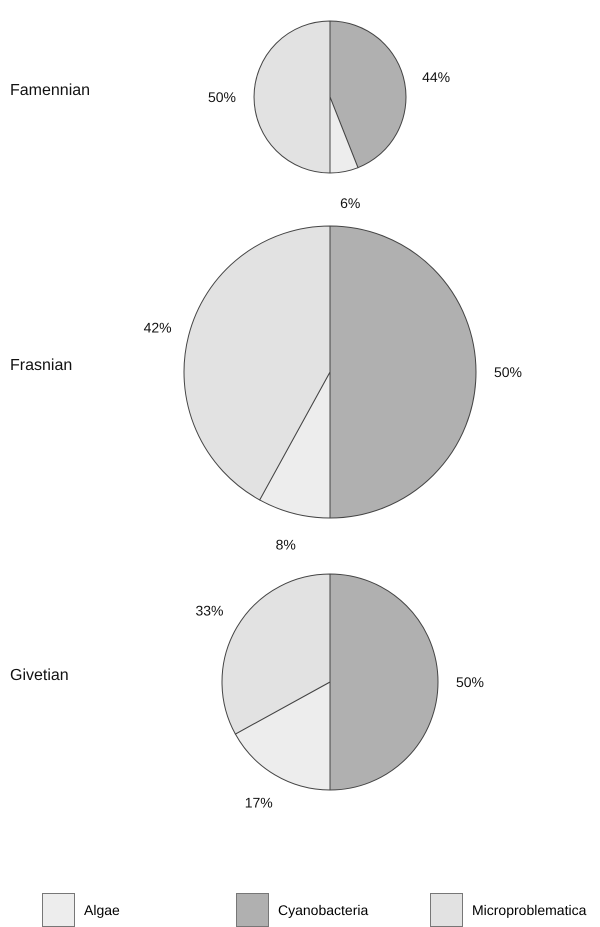 The height and width of the screenshot is (927, 600). Describe the element at coordinates (286, 544) in the screenshot. I see `data-label: 8%` at that location.